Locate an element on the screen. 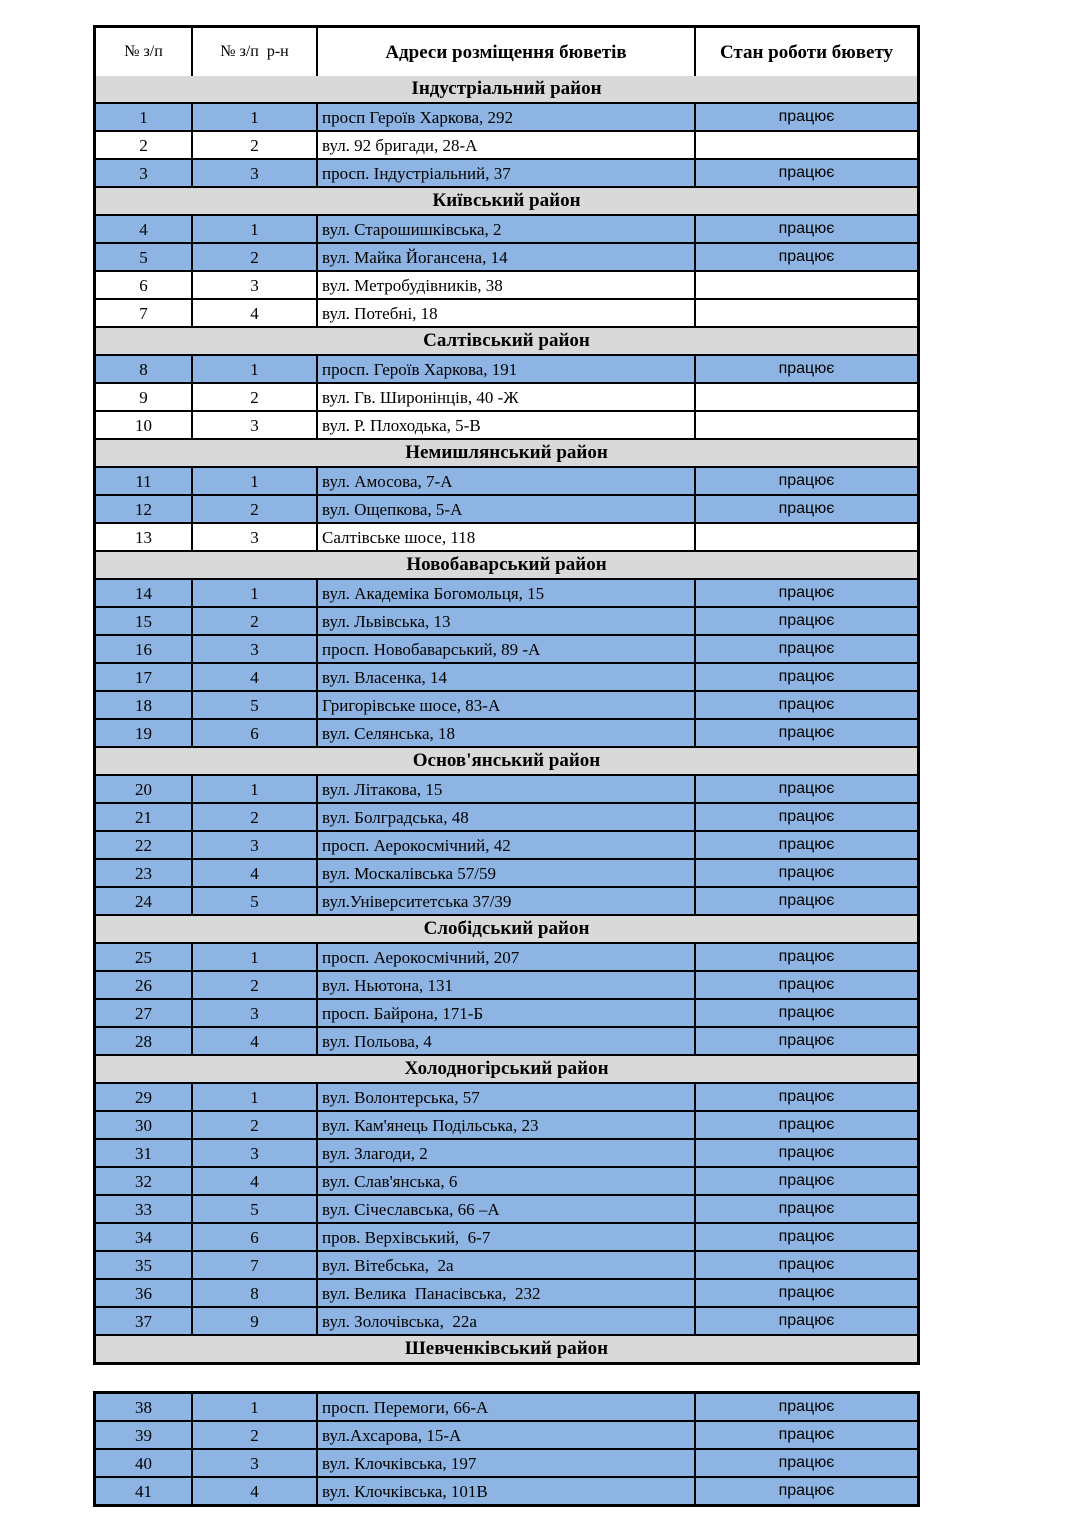 Image resolution: width=1084 pixels, height=1520 pixels. cell-address: вул. Слав'янська, 6 is located at coordinates (505, 1181).